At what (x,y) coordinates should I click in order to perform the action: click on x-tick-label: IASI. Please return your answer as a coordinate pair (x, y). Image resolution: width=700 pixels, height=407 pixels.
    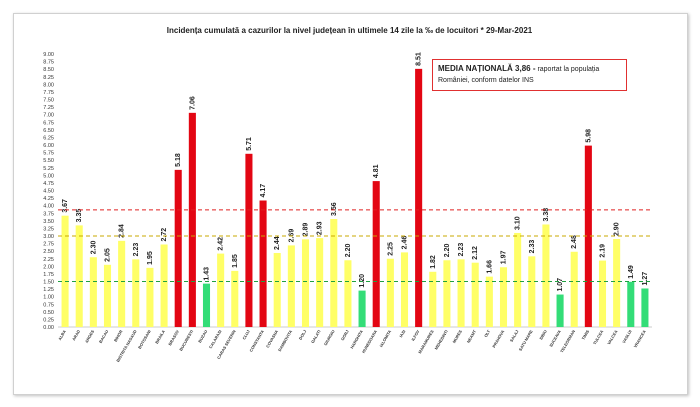
    Looking at the image, I should click on (402, 333).